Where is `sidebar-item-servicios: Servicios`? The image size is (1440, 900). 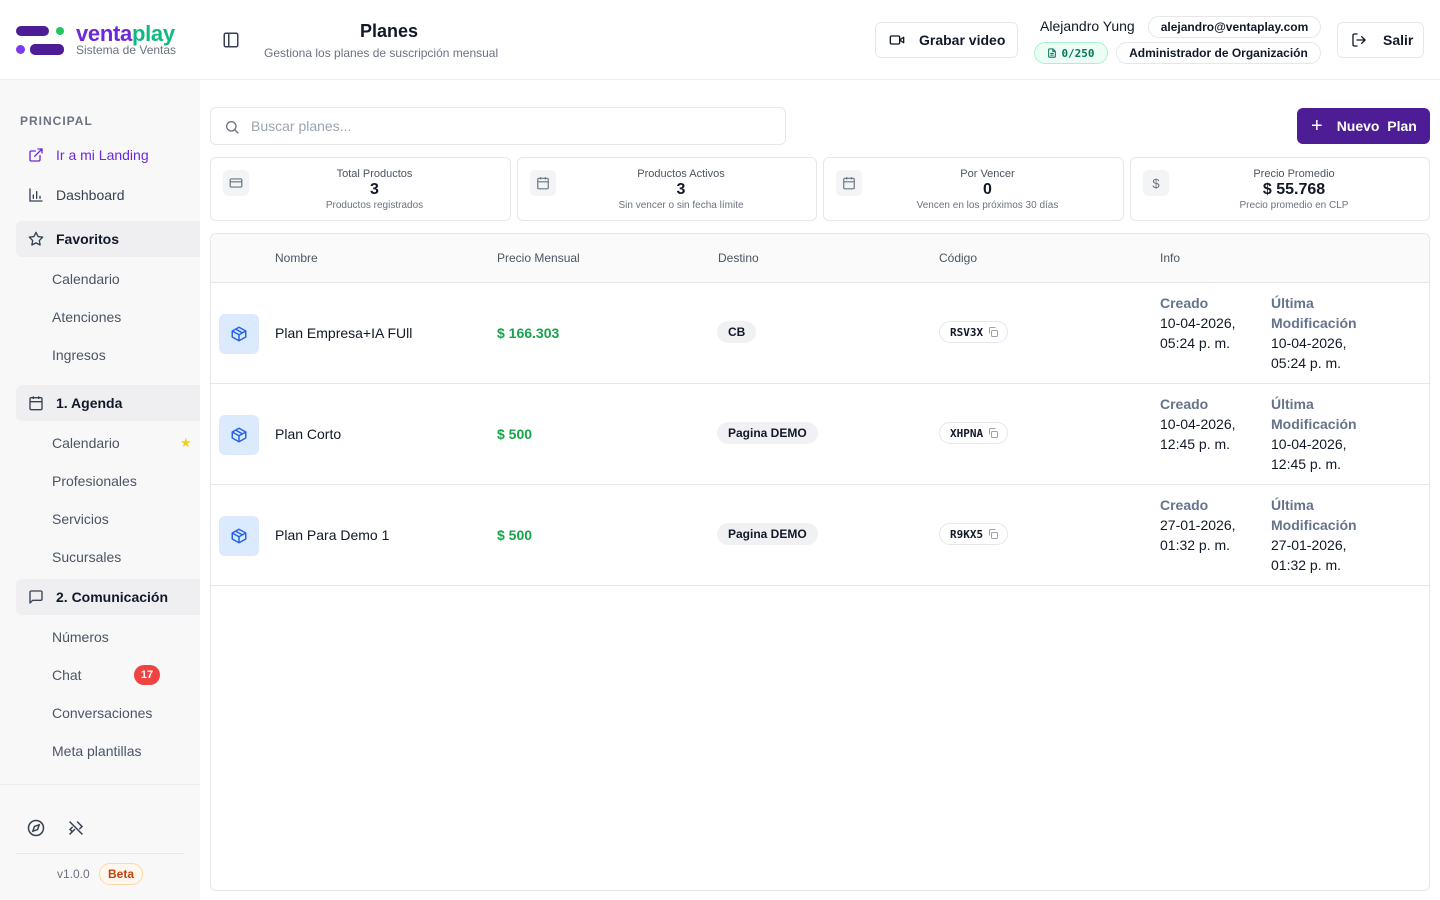 sidebar-item-servicios: Servicios is located at coordinates (108, 519).